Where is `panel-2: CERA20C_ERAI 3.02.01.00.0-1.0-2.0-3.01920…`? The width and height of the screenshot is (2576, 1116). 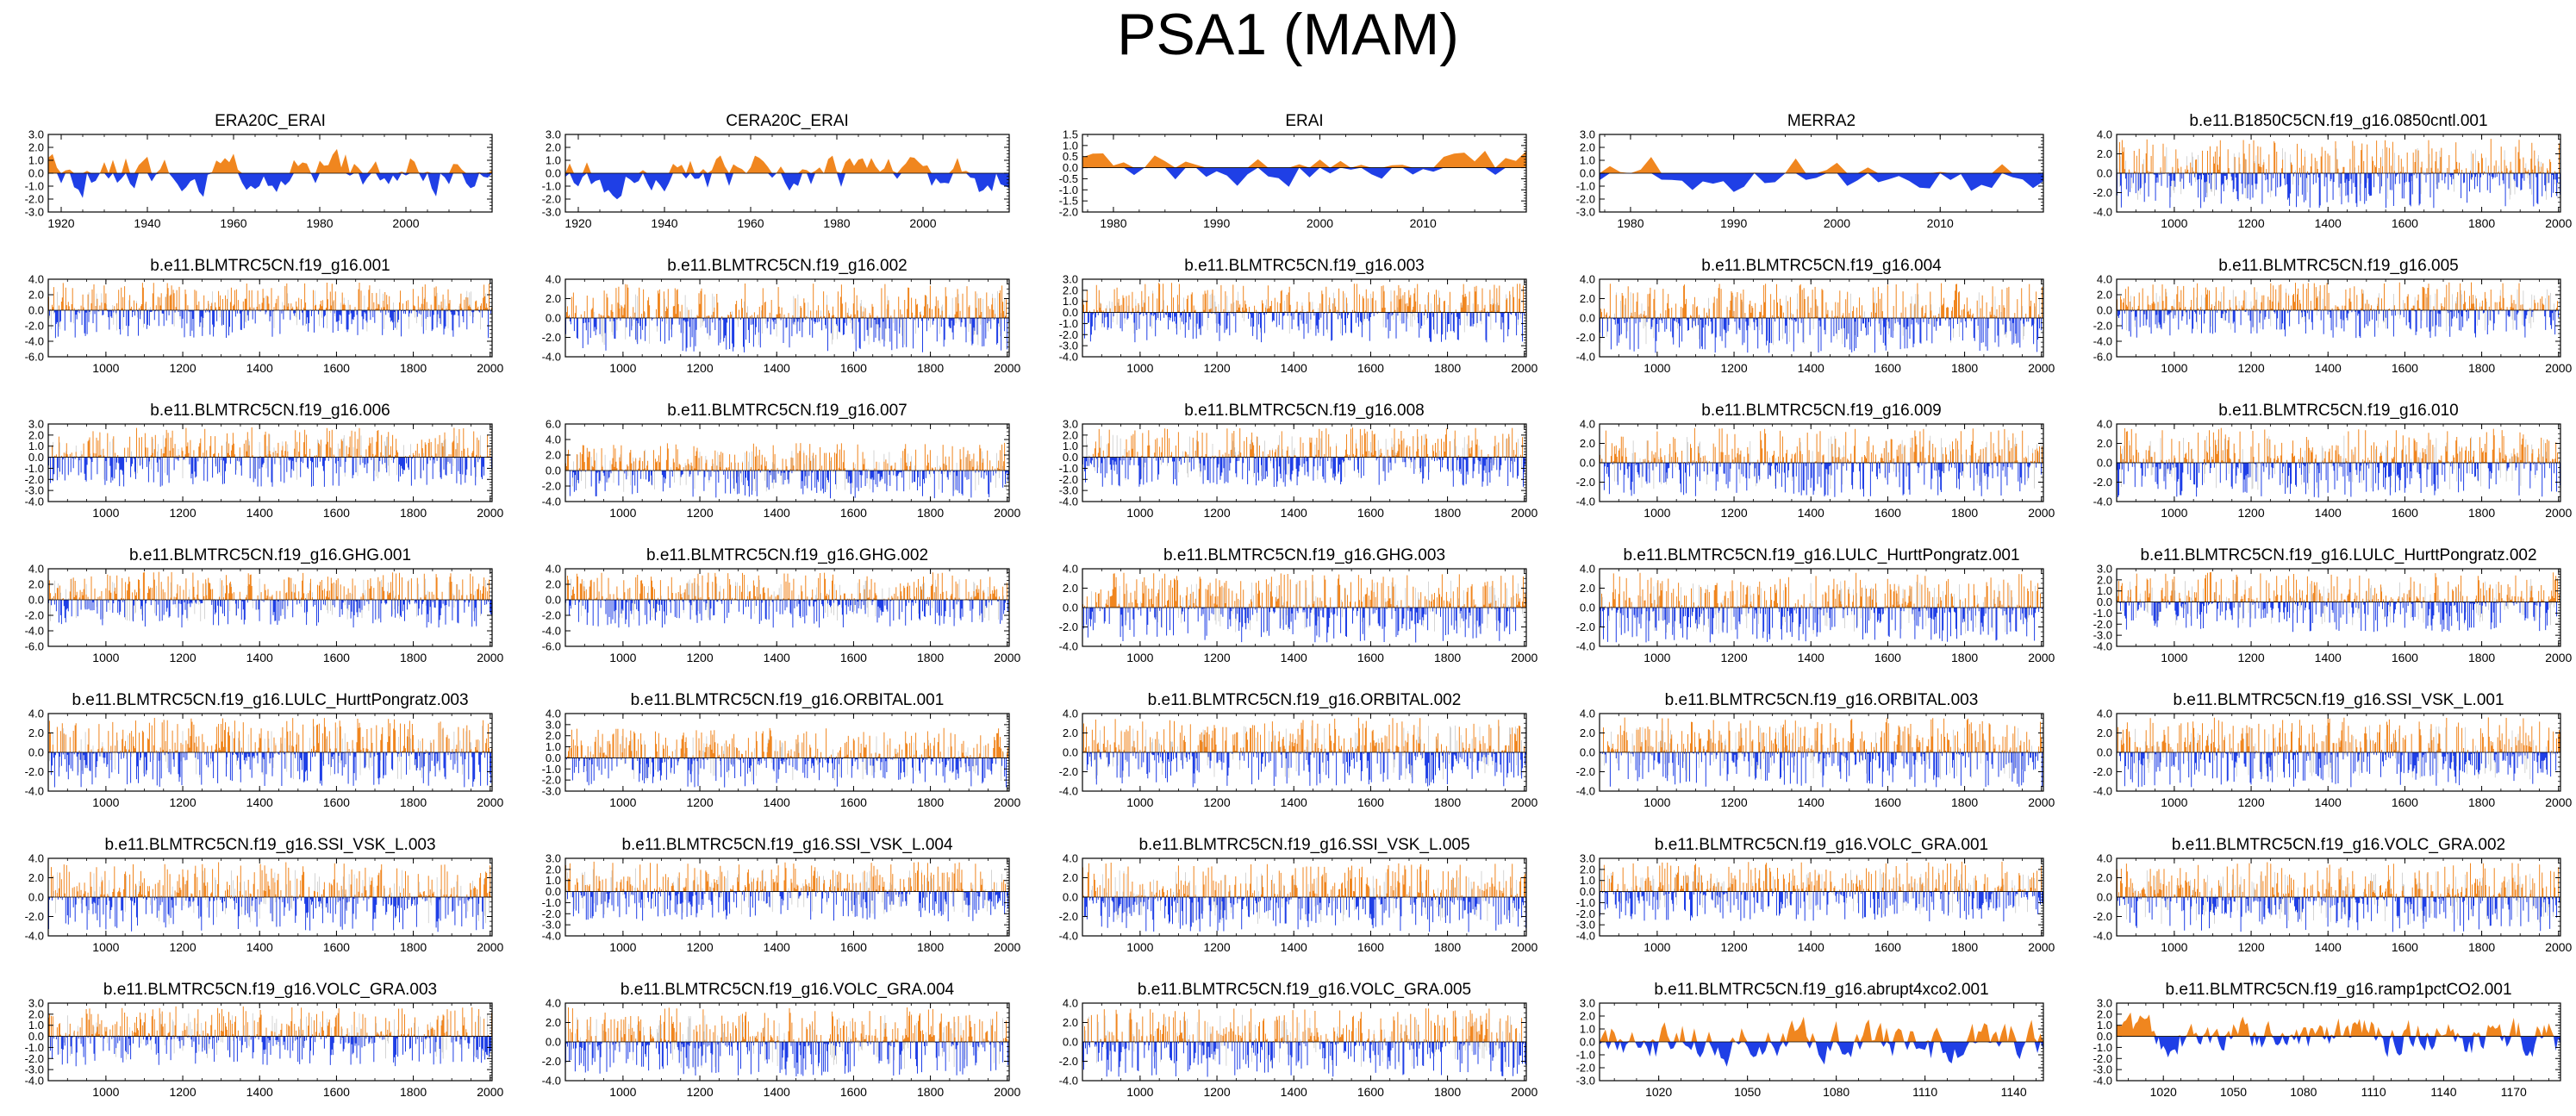 panel-2: CERA20C_ERAI 3.02.01.00.0-1.0-2.0-3.01920… is located at coordinates (776, 171).